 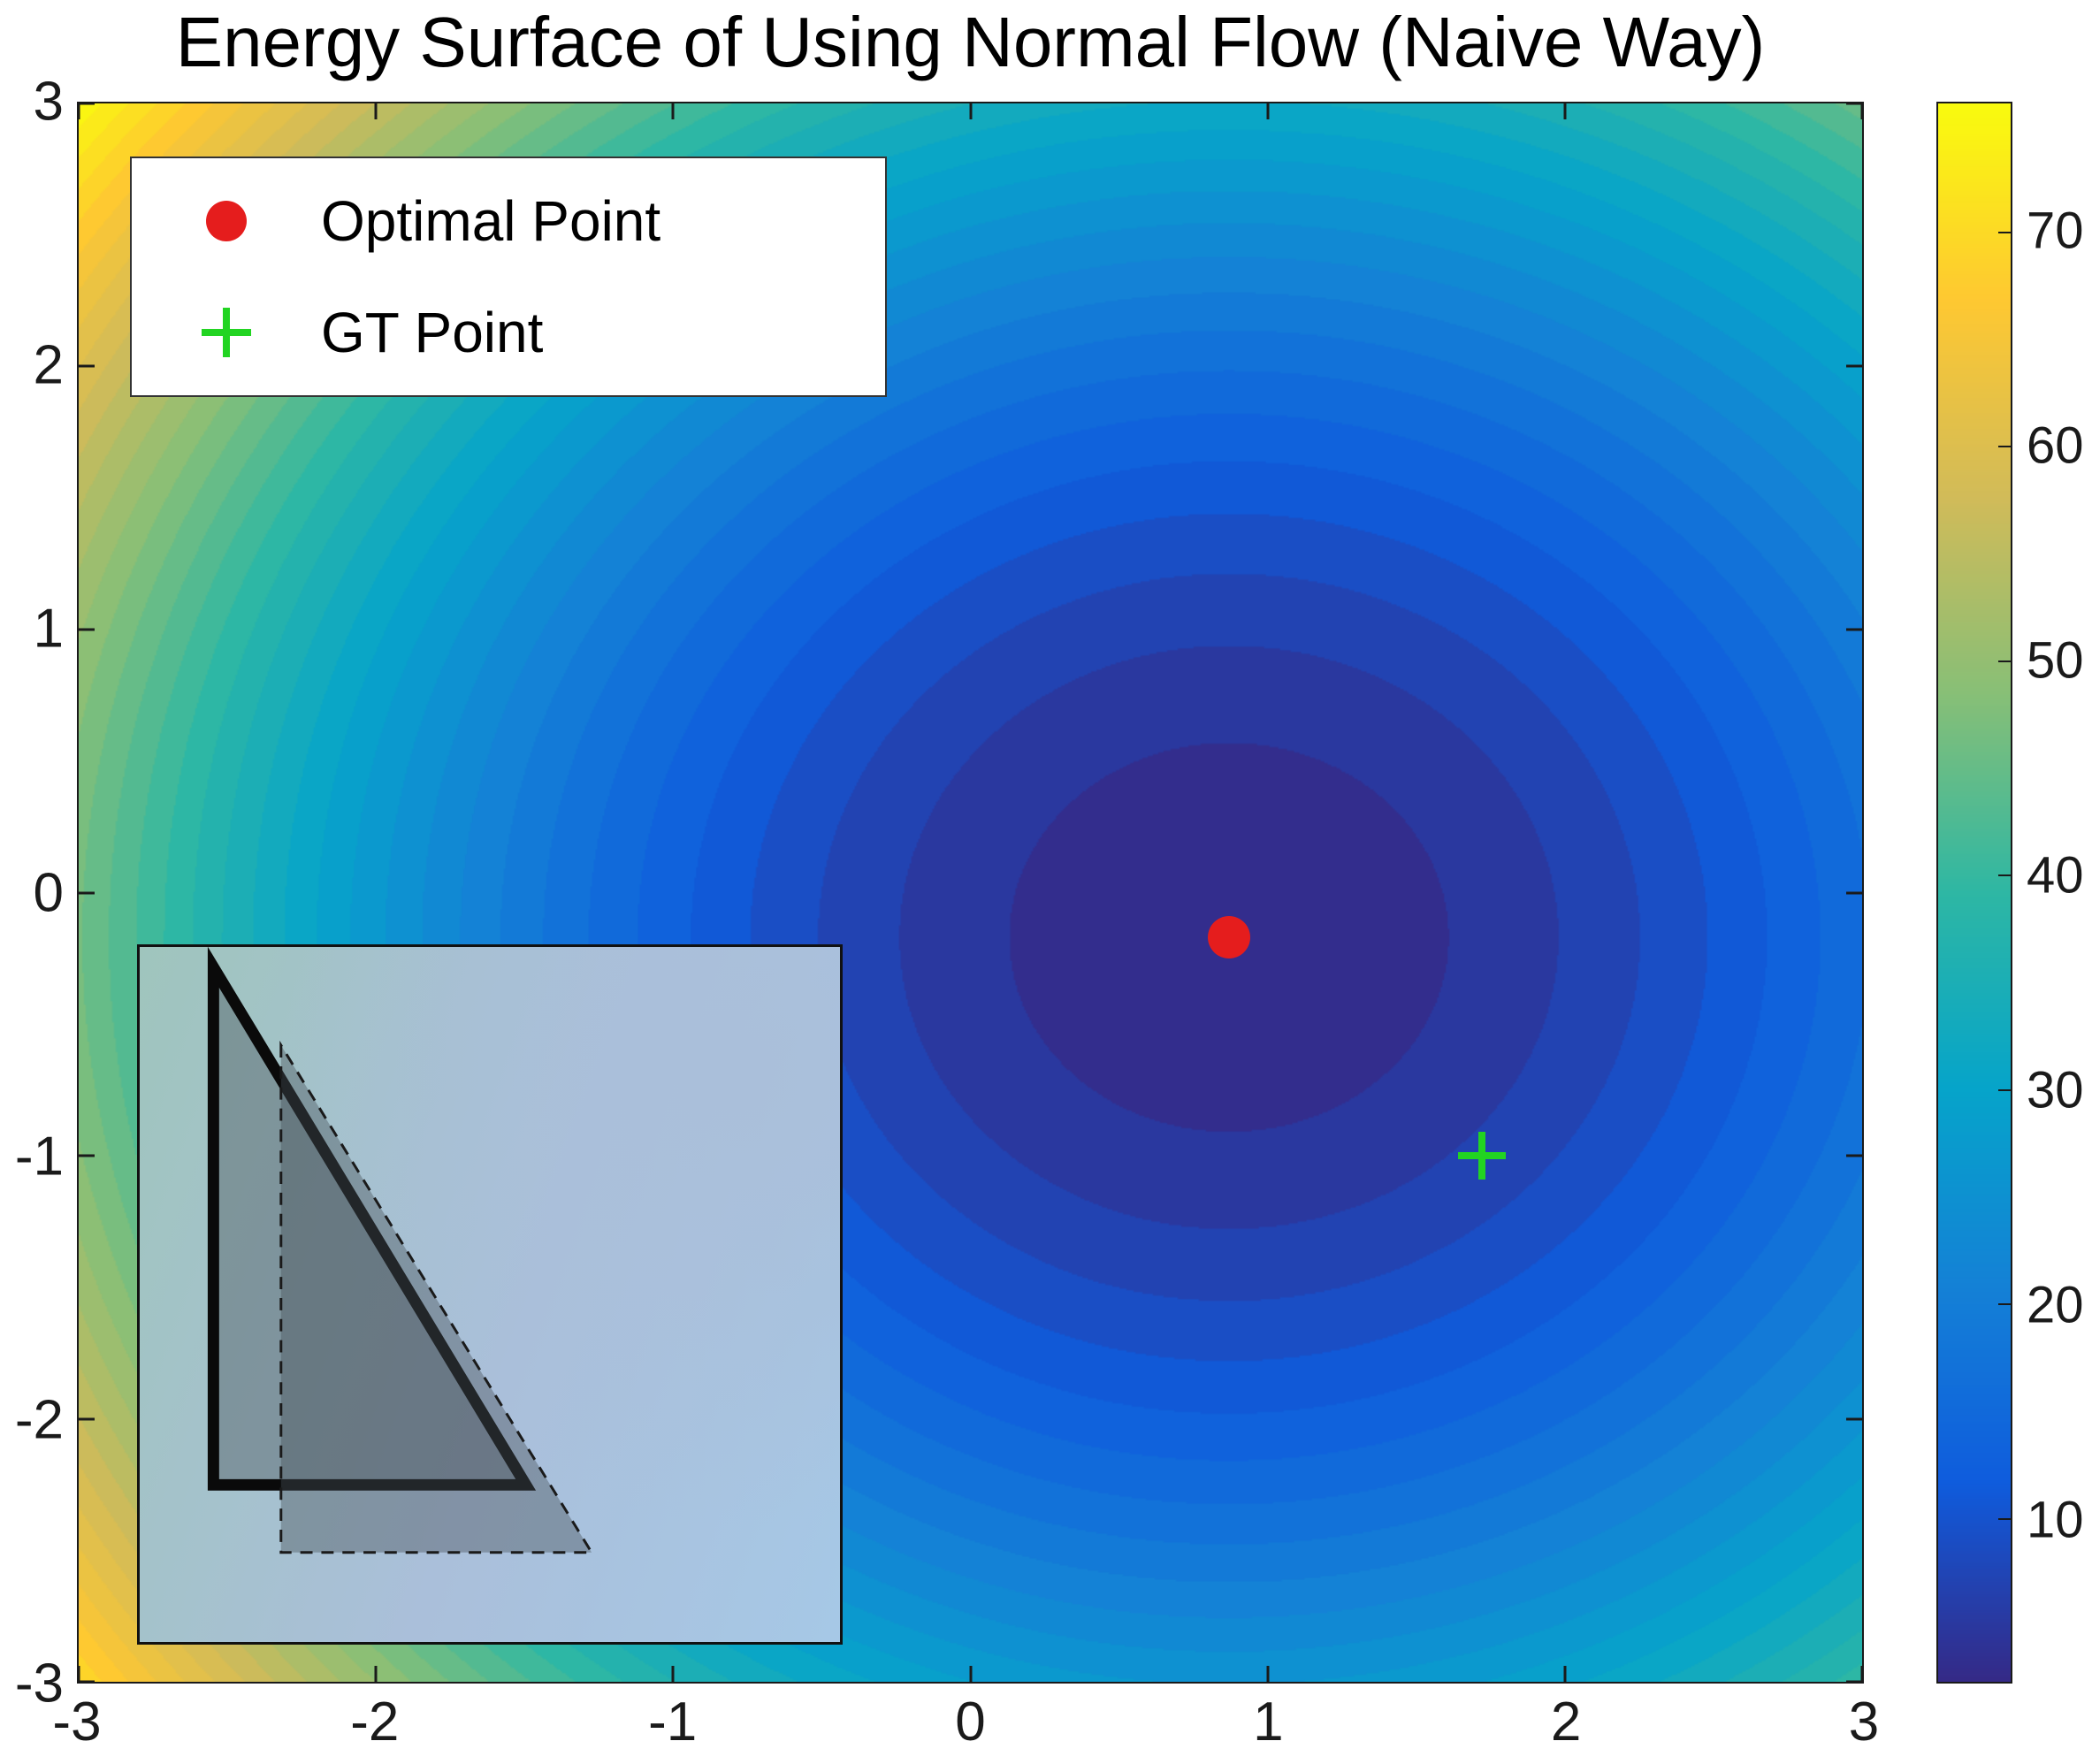 I want to click on y-tick-label: 0, so click(x=48, y=892).